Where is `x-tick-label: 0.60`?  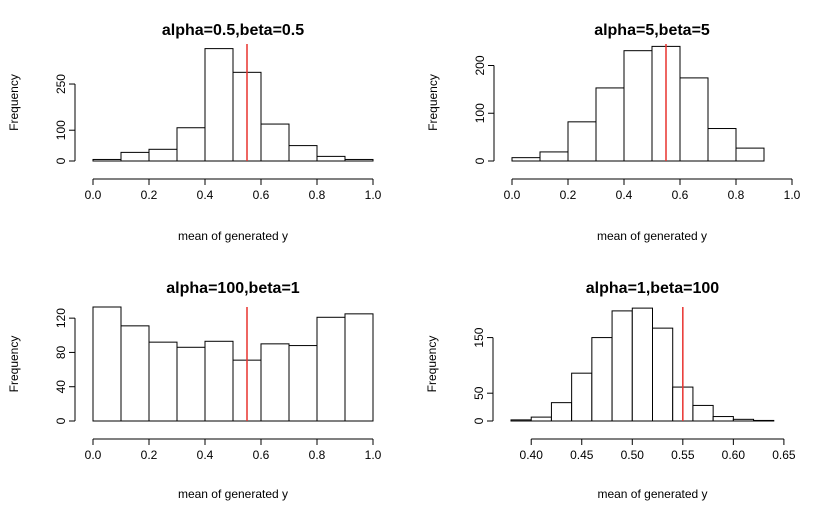 x-tick-label: 0.60 is located at coordinates (734, 455).